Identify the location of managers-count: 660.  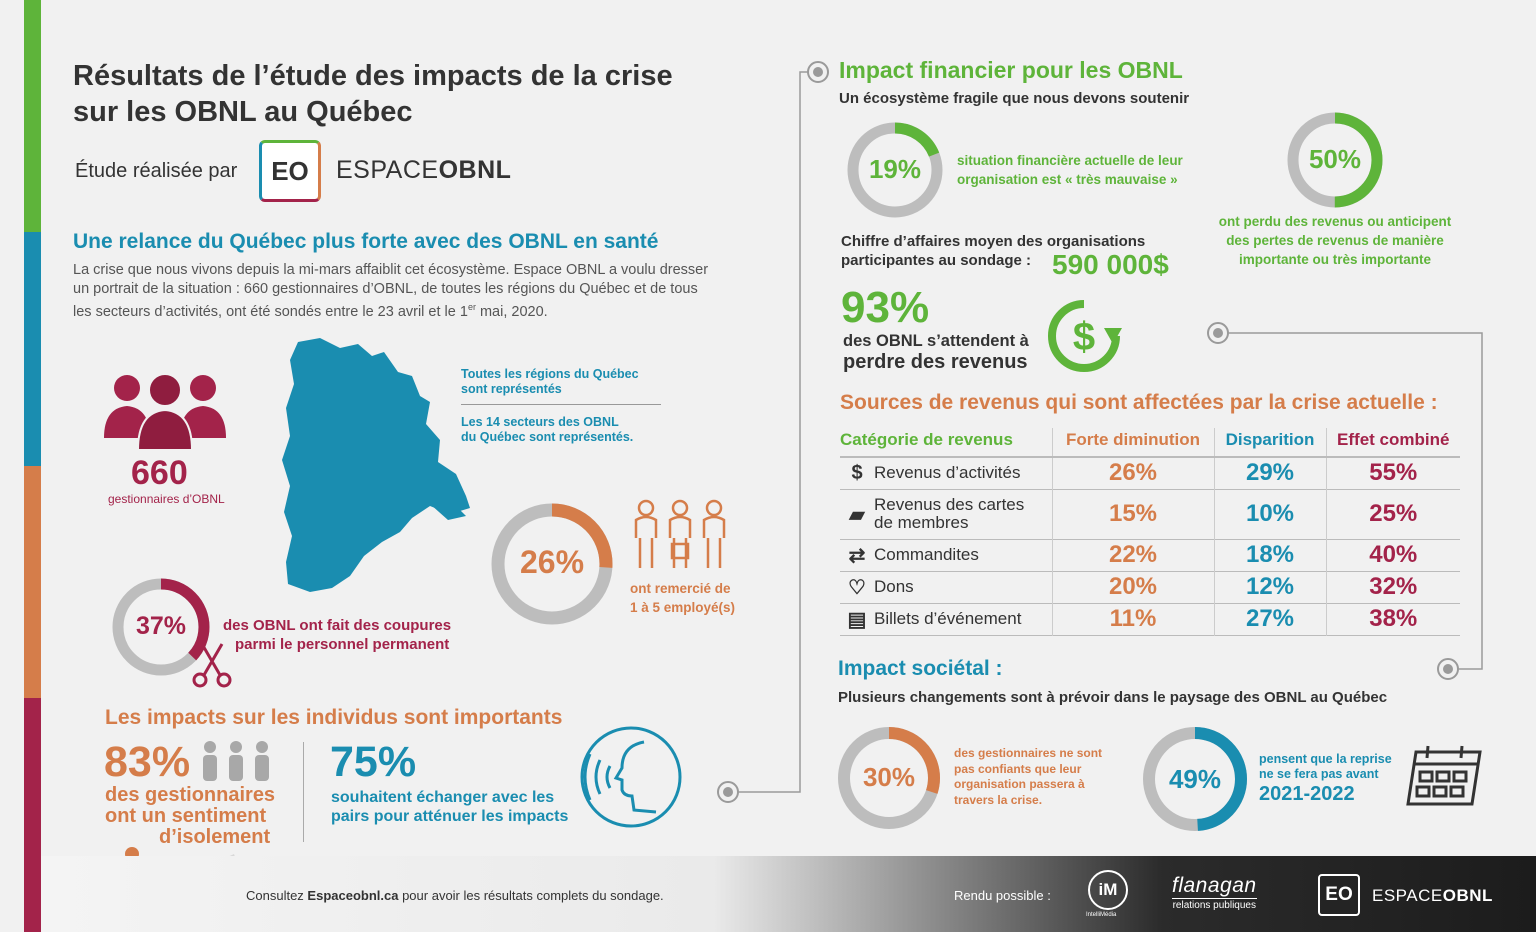
(159, 473).